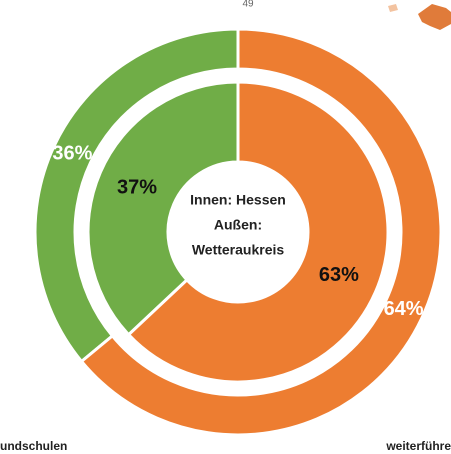 This screenshot has height=454, width=451. I want to click on value-label: 36%, so click(72, 153).